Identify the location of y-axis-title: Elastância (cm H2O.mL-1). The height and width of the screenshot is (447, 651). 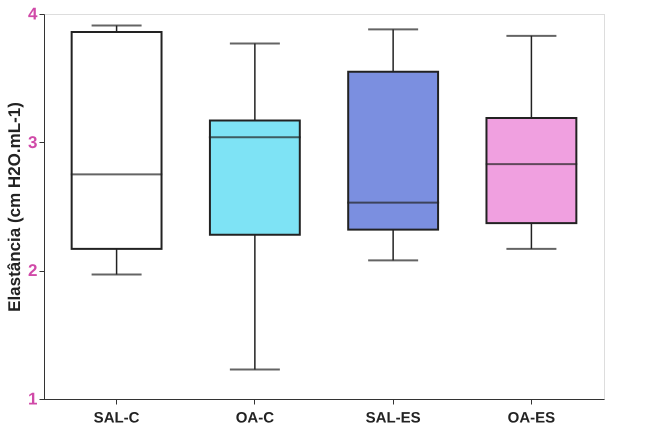
(14, 207).